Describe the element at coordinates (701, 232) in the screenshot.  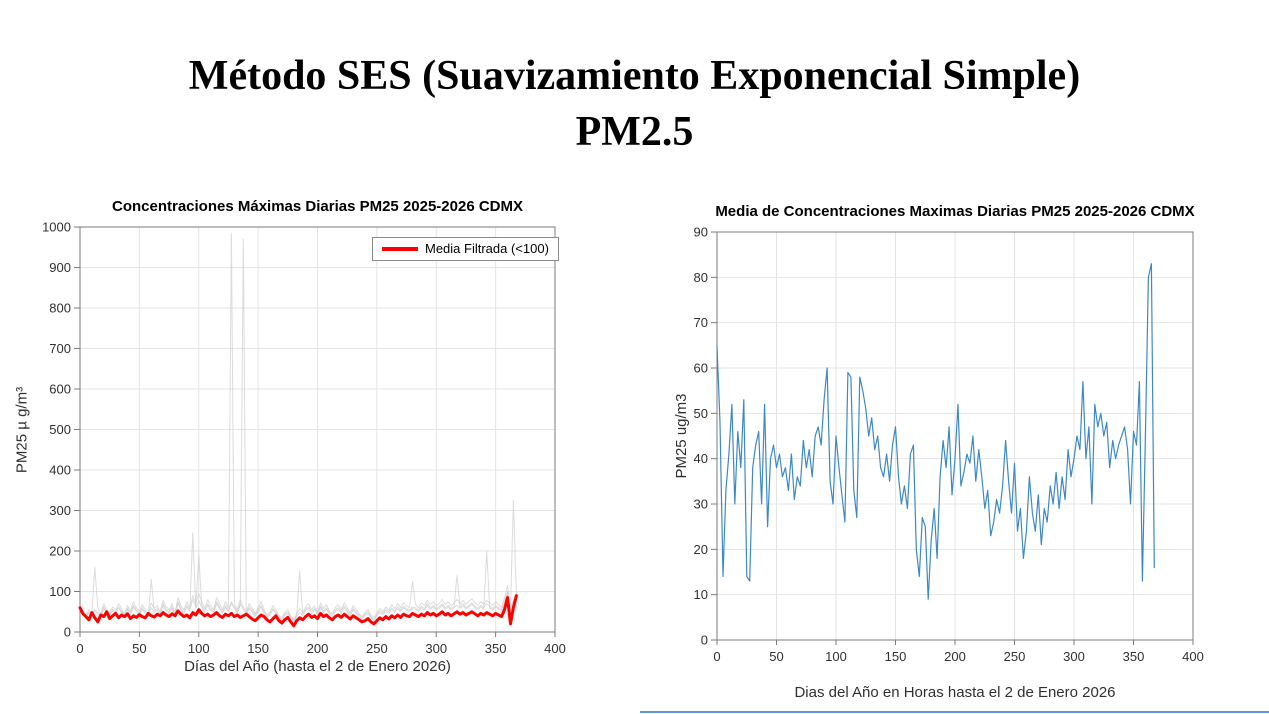
I see `y-tick-label: 90` at that location.